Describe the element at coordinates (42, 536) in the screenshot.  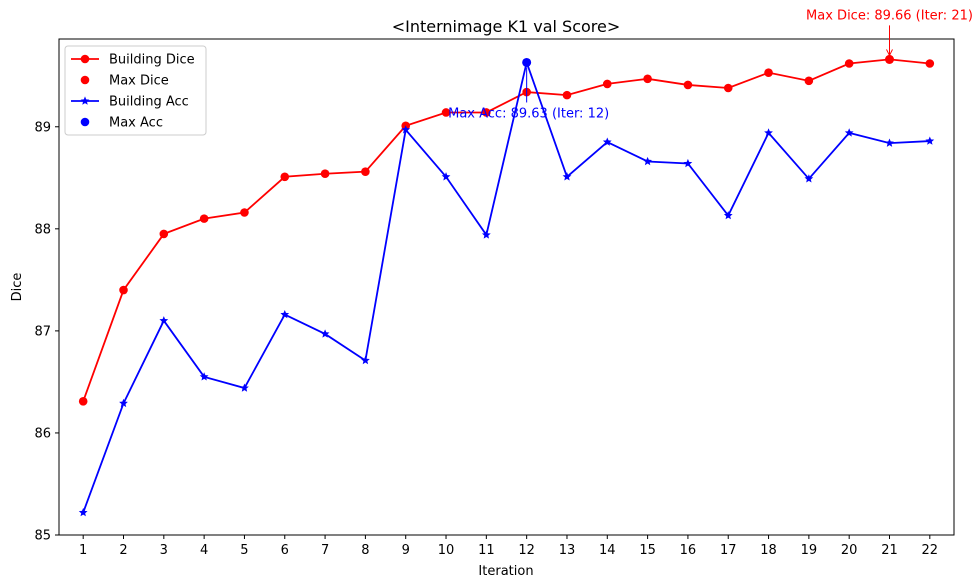
I see `y-tick-label: 85` at that location.